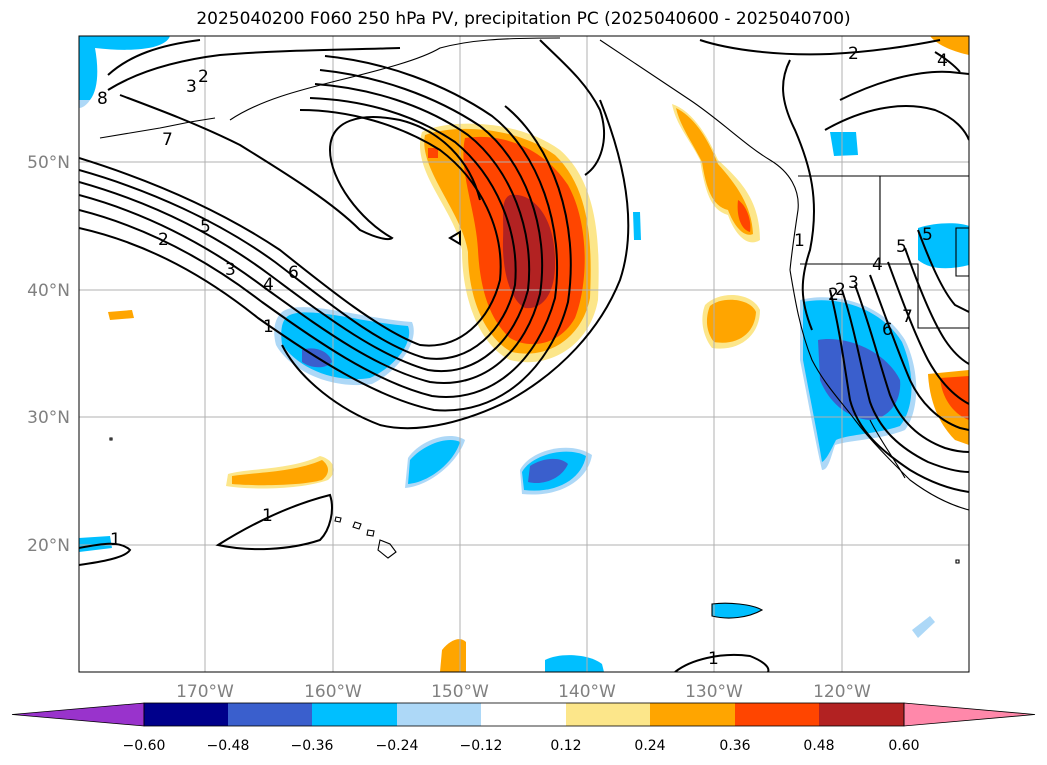  What do you see at coordinates (481, 746) in the screenshot?
I see `colorbar-tick-label: −0.12` at bounding box center [481, 746].